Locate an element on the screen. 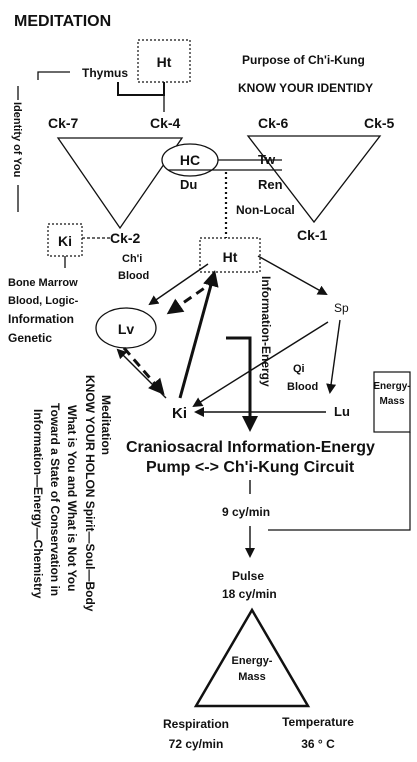 Image resolution: width=417 pixels, height=762 pixels. lv-ellipse is located at coordinates (126, 328).